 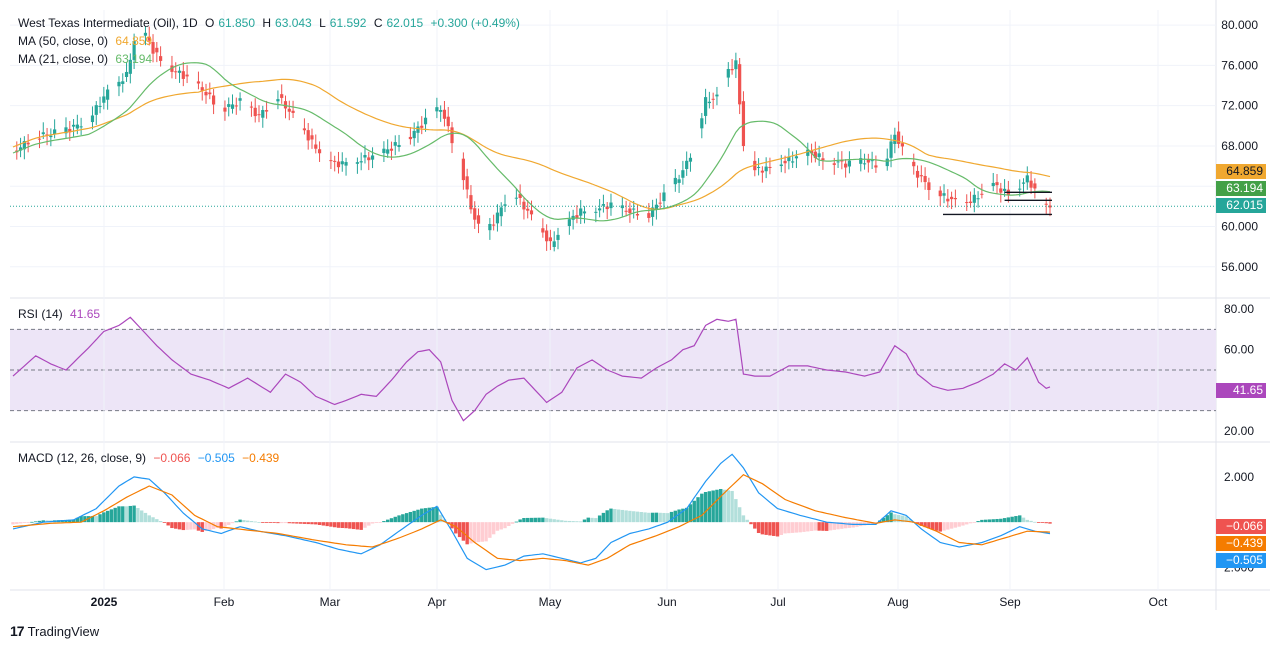 What do you see at coordinates (531, 512) in the screenshot?
I see `macd-line` at bounding box center [531, 512].